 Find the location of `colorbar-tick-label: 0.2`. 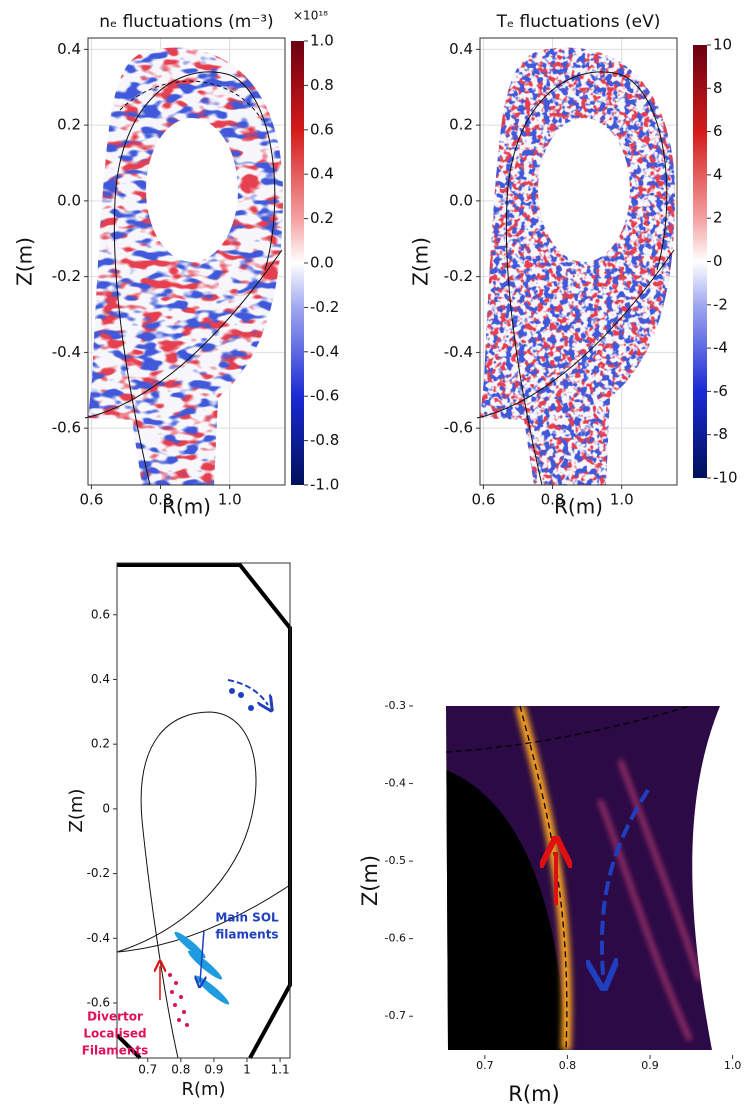

colorbar-tick-label: 0.2 is located at coordinates (322, 218).